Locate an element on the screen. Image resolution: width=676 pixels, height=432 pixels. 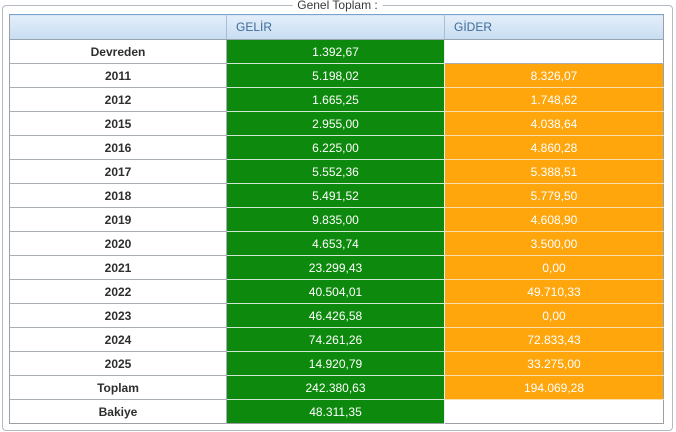
gider-value-cell: 3.500,00 is located at coordinates (554, 243).